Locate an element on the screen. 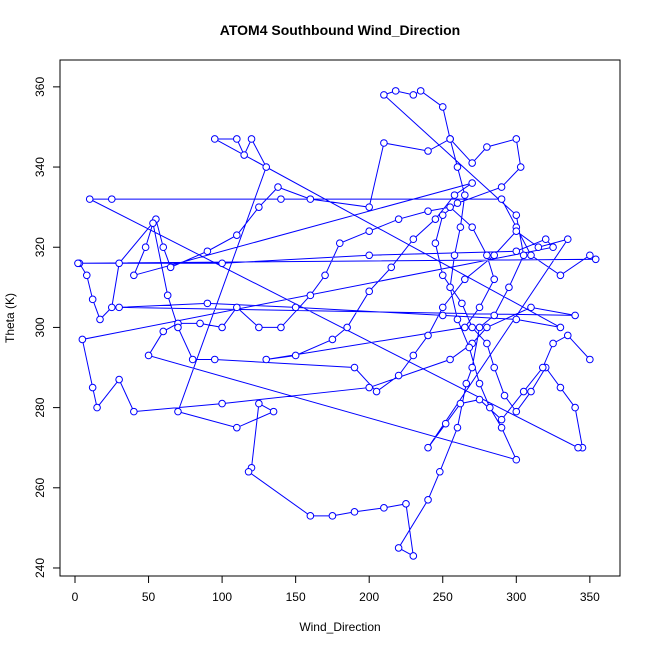 Image resolution: width=650 pixels, height=650 pixels. y-tick-label: 360 is located at coordinates (40, 87).